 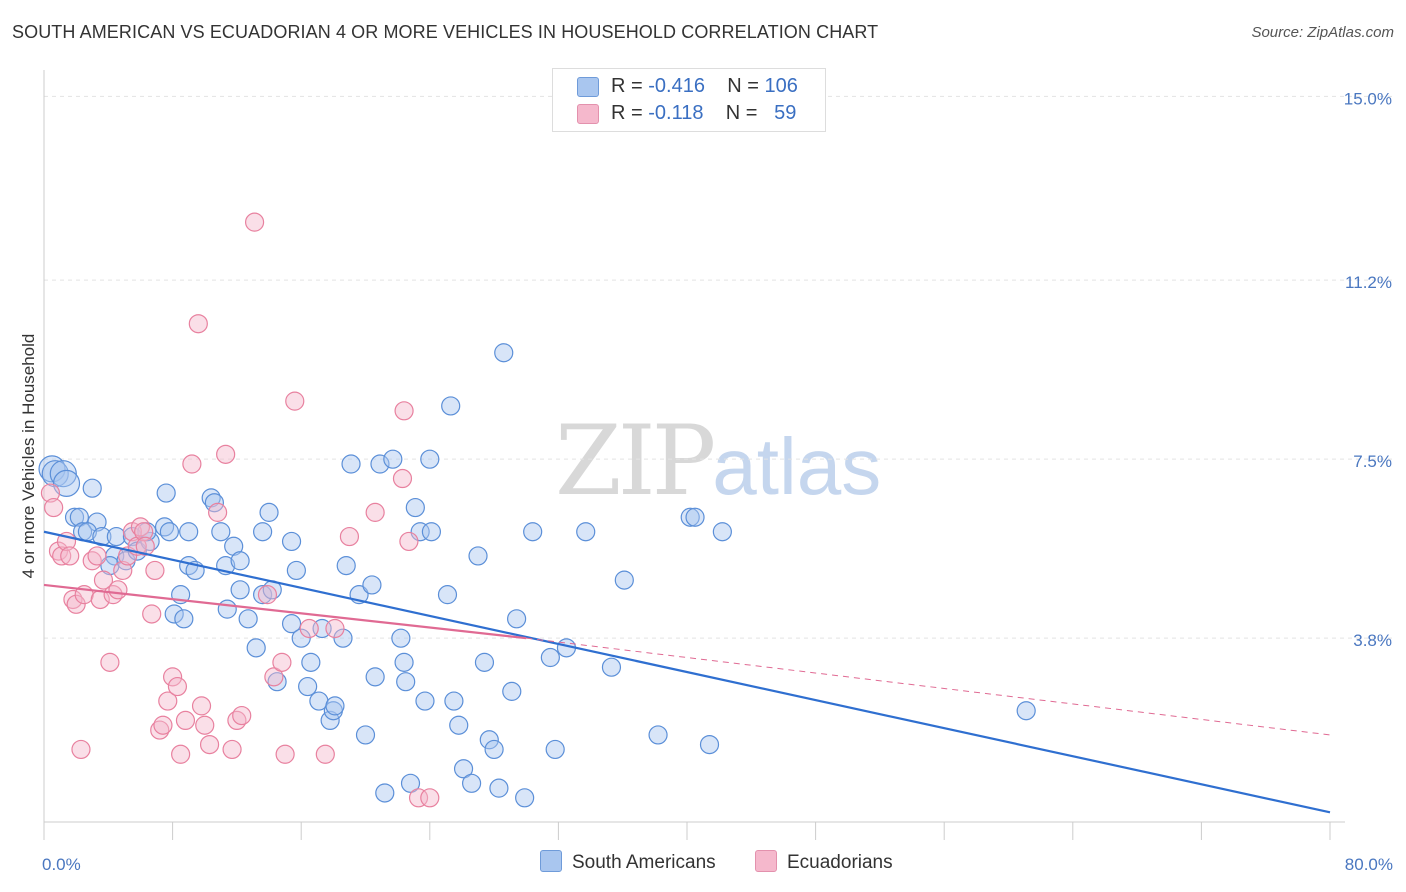 I want to click on y-tick-label: 15.0%, so click(x=1368, y=98).